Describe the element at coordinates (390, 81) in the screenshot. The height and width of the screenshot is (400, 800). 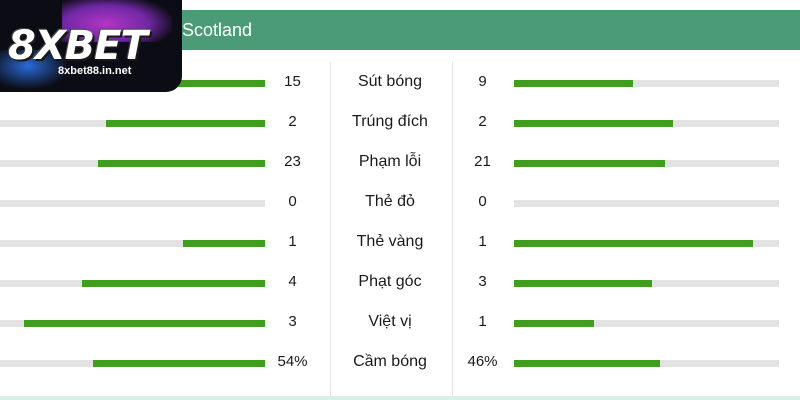
I see `stat-label: Sút bóng` at that location.